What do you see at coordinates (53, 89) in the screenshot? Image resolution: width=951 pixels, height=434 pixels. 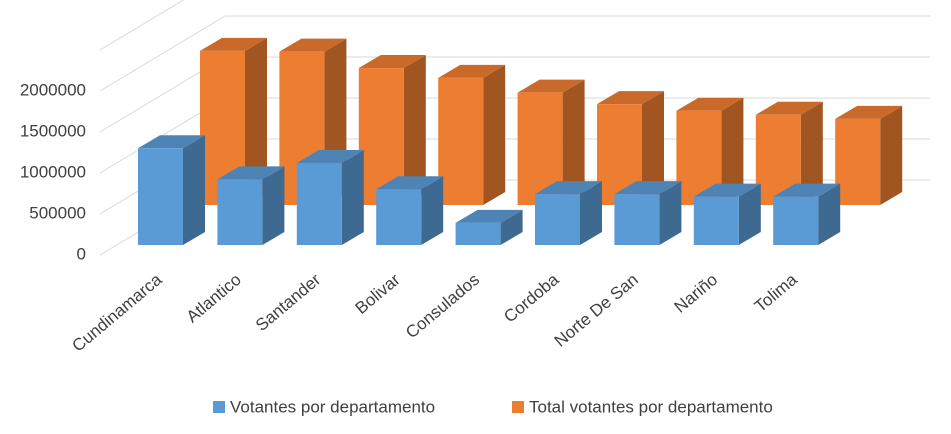 I see `y-tick-label: 2000000` at bounding box center [53, 89].